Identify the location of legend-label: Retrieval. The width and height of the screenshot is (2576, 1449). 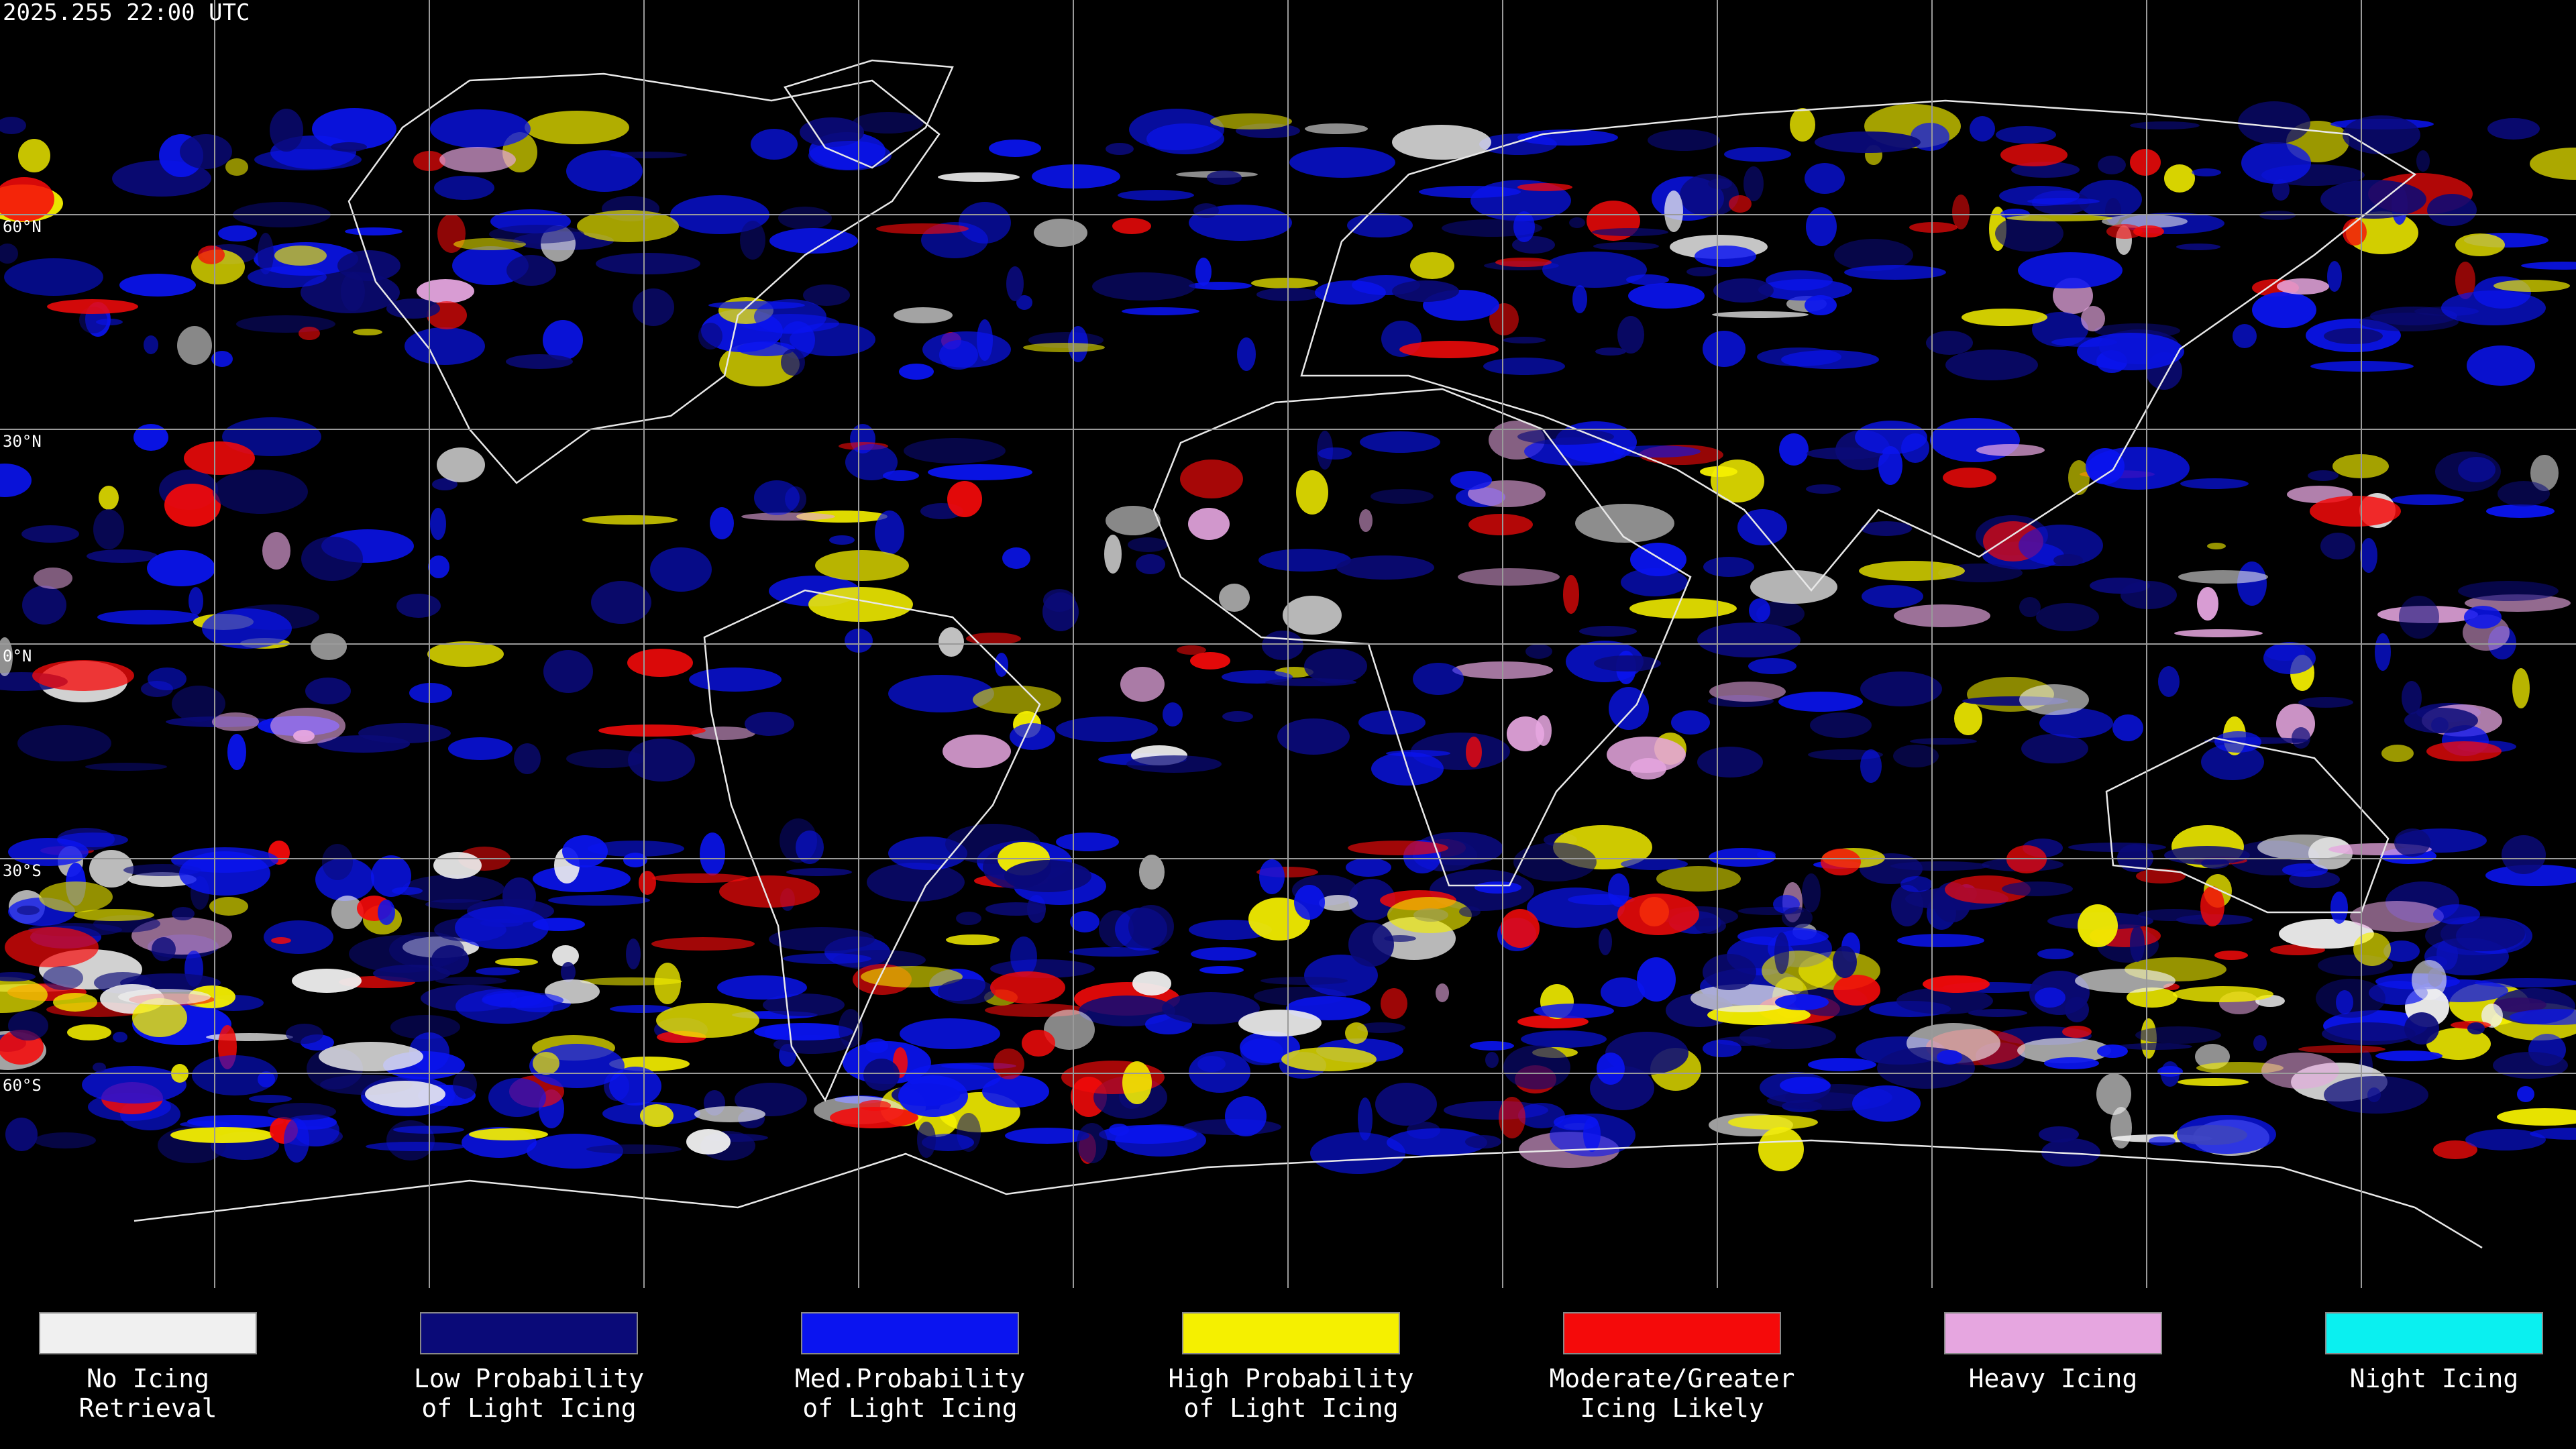
(148, 1408).